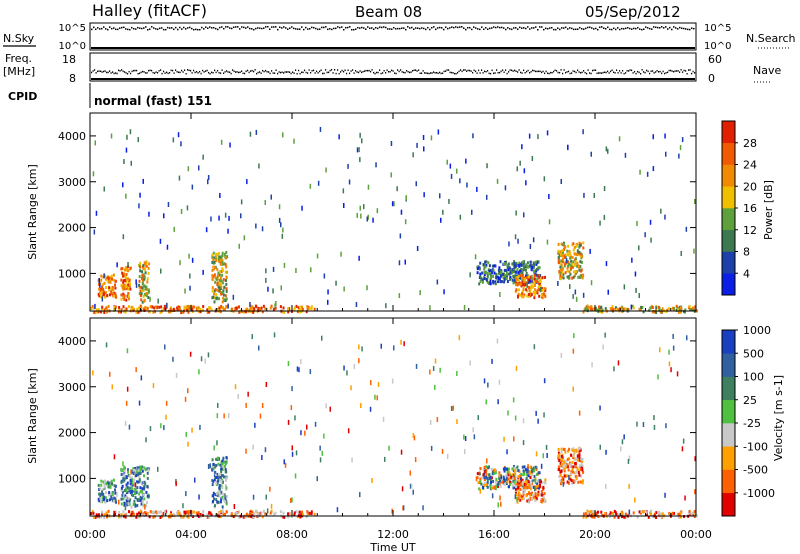 The height and width of the screenshot is (554, 800). What do you see at coordinates (69, 59) in the screenshot?
I see `freq-tick-top: 18` at bounding box center [69, 59].